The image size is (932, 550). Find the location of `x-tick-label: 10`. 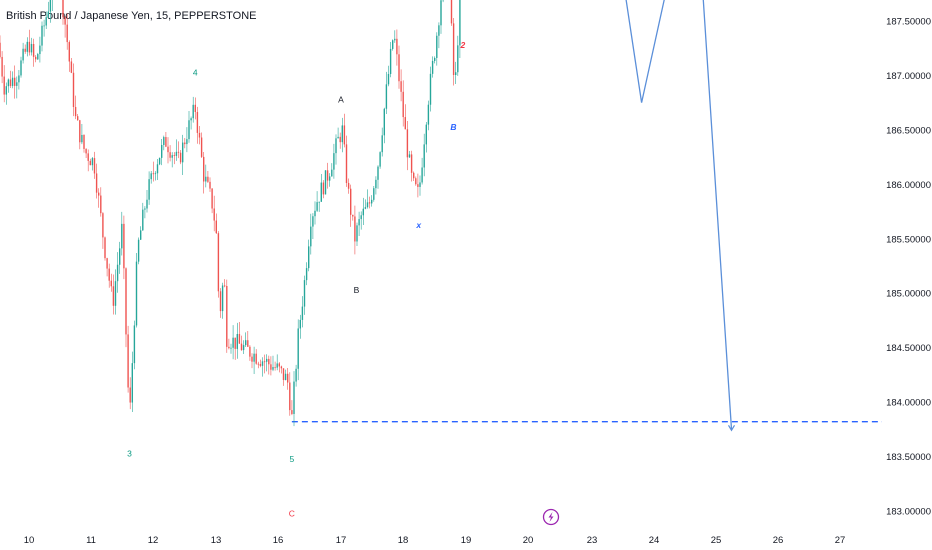

x-tick-label: 10 is located at coordinates (29, 540).